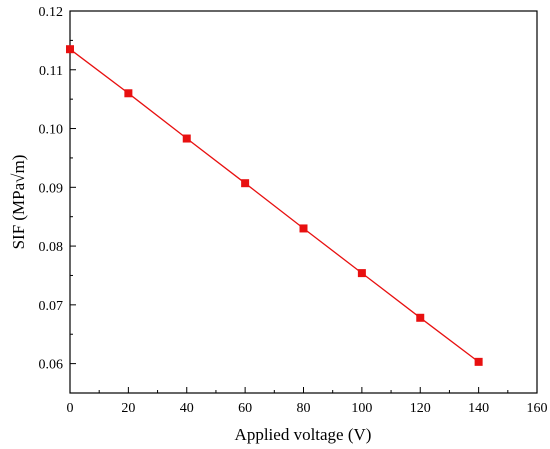  I want to click on x-tick-label: 100, so click(361, 408).